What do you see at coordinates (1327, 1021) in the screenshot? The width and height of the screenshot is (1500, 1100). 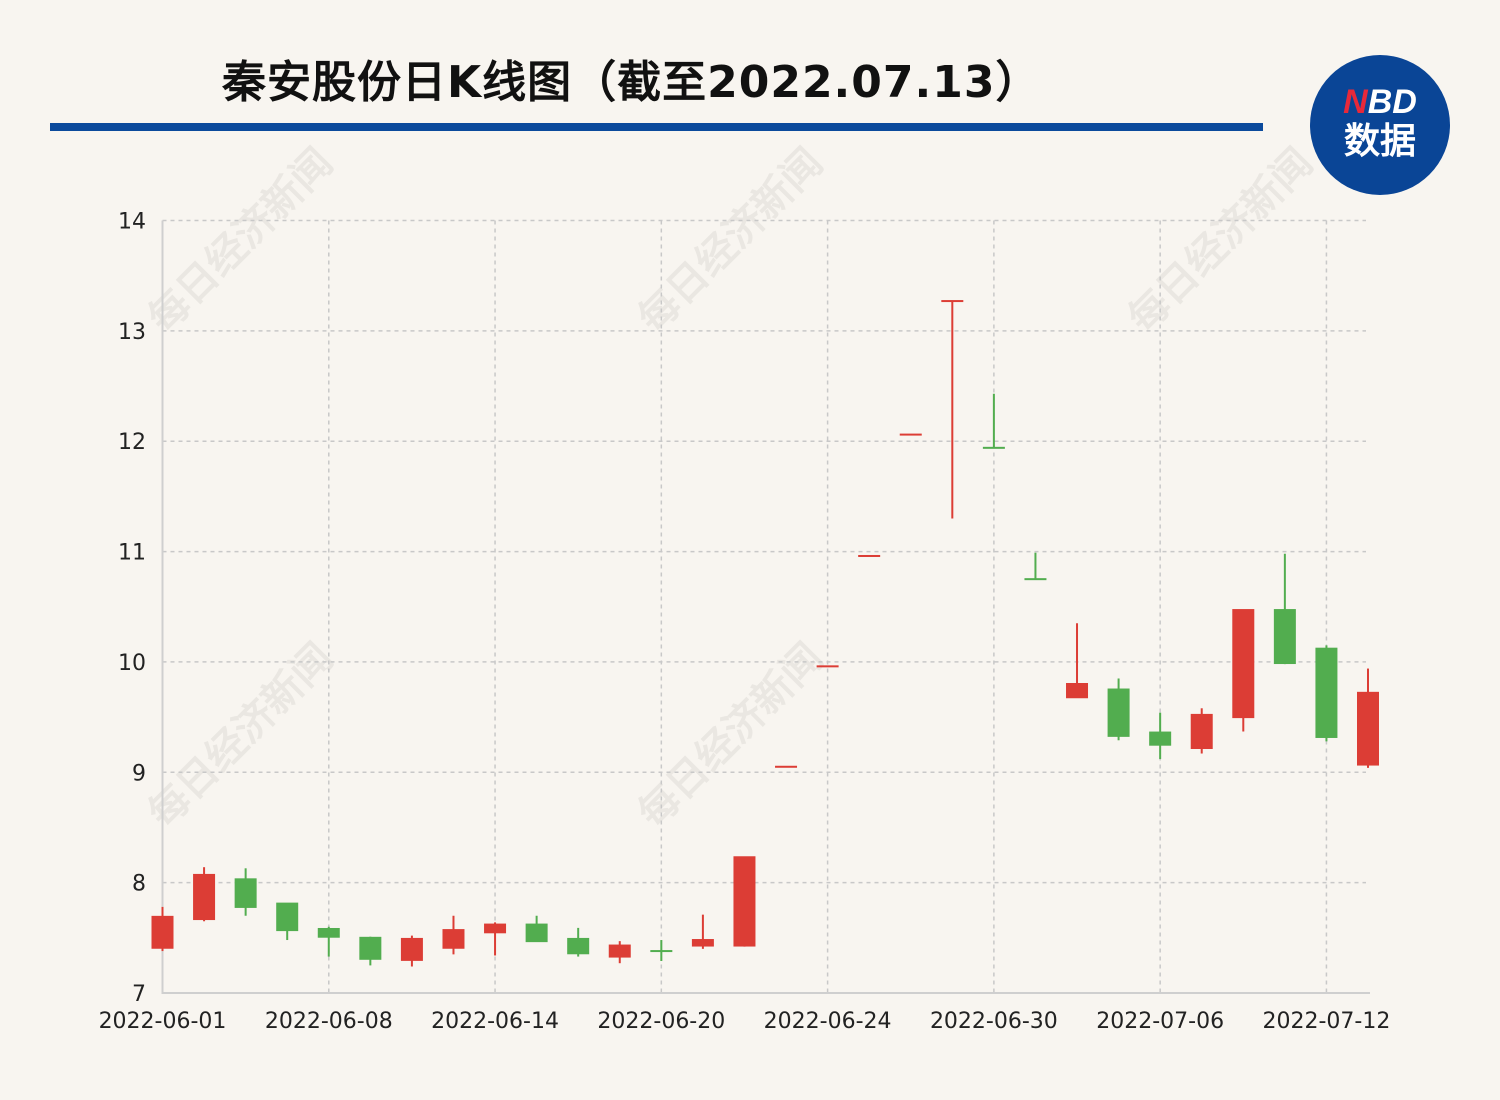 I see `x-tick-label: 2022-07-12` at bounding box center [1327, 1021].